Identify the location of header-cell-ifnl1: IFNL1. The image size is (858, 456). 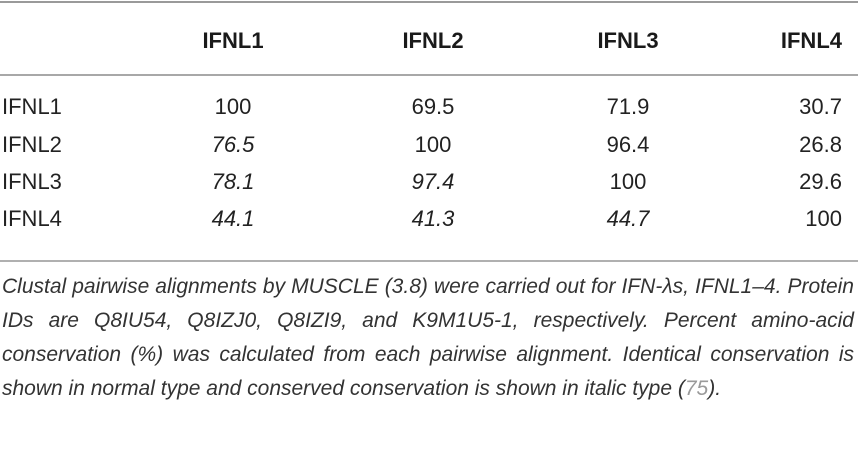
(233, 40).